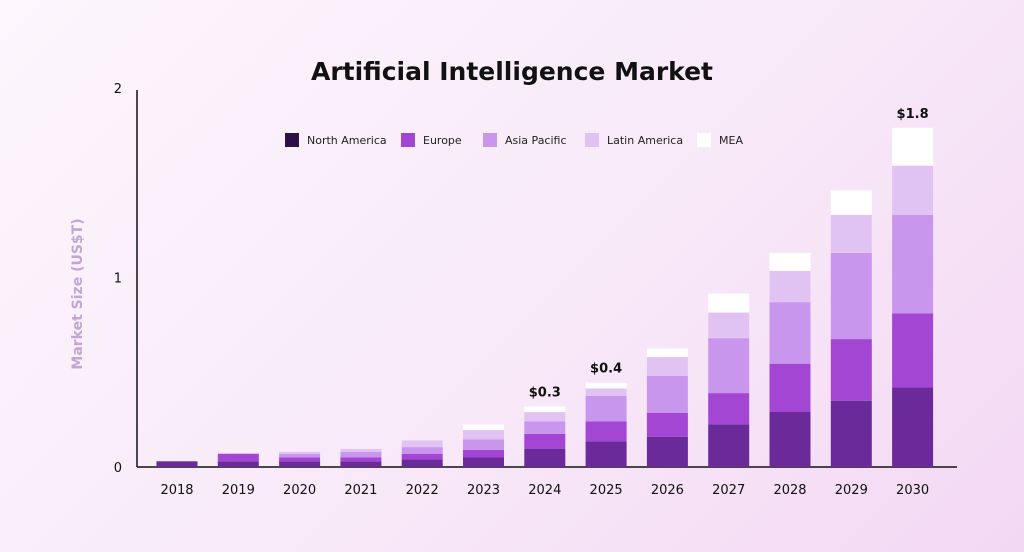 This screenshot has width=1024, height=552. I want to click on y-axis-label: Market Size (US$T), so click(78, 293).